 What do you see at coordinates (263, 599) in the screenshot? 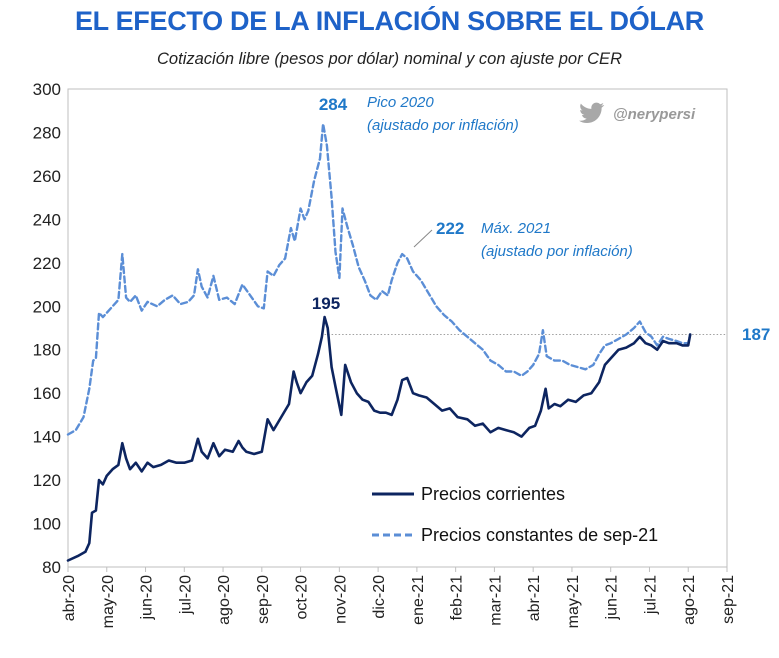
I see `x-tick-label: sep-20` at bounding box center [263, 599].